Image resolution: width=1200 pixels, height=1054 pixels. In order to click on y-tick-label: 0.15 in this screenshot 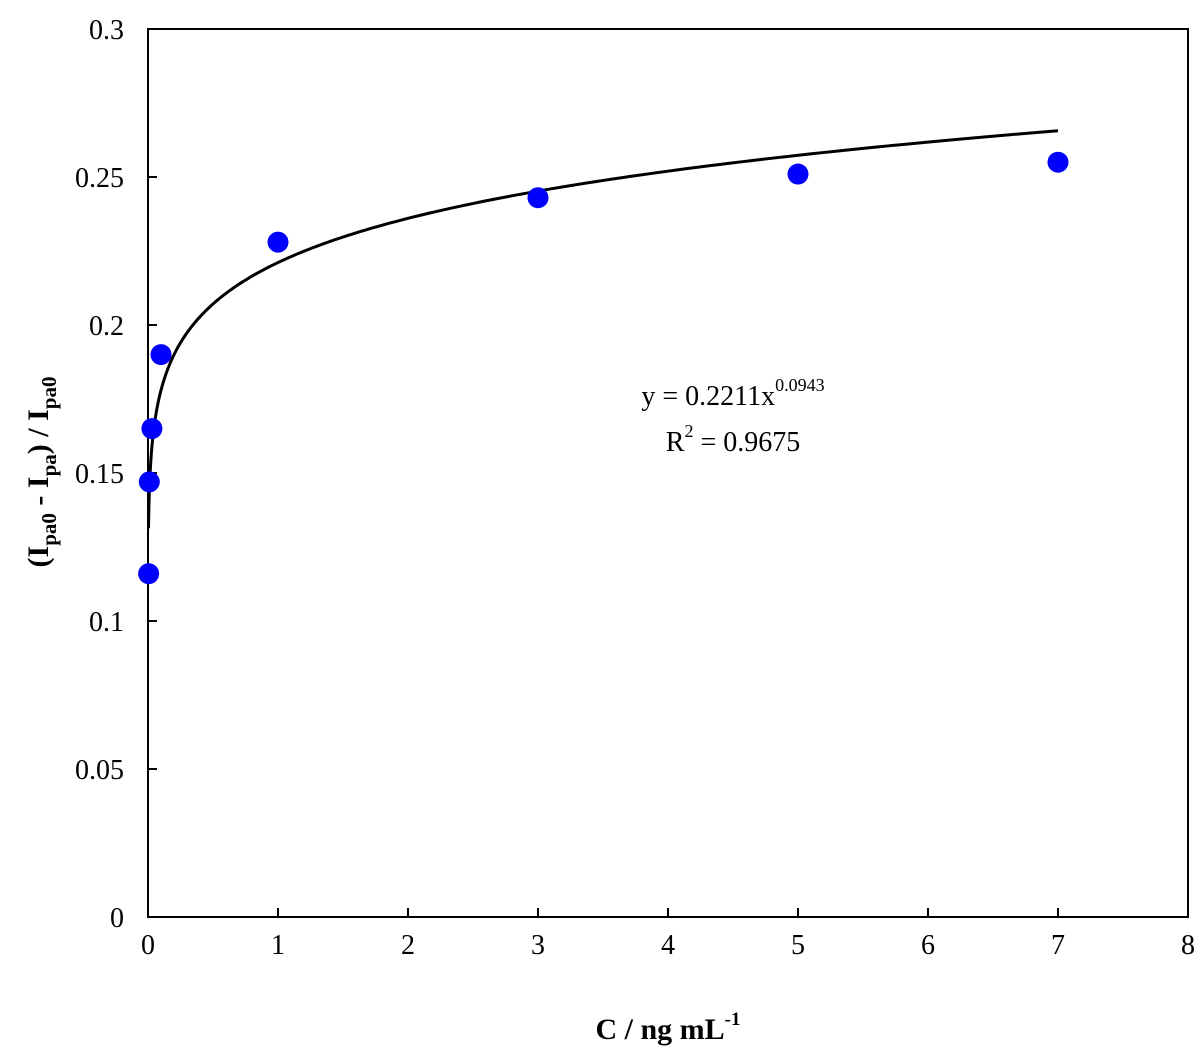, I will do `click(99, 474)`.